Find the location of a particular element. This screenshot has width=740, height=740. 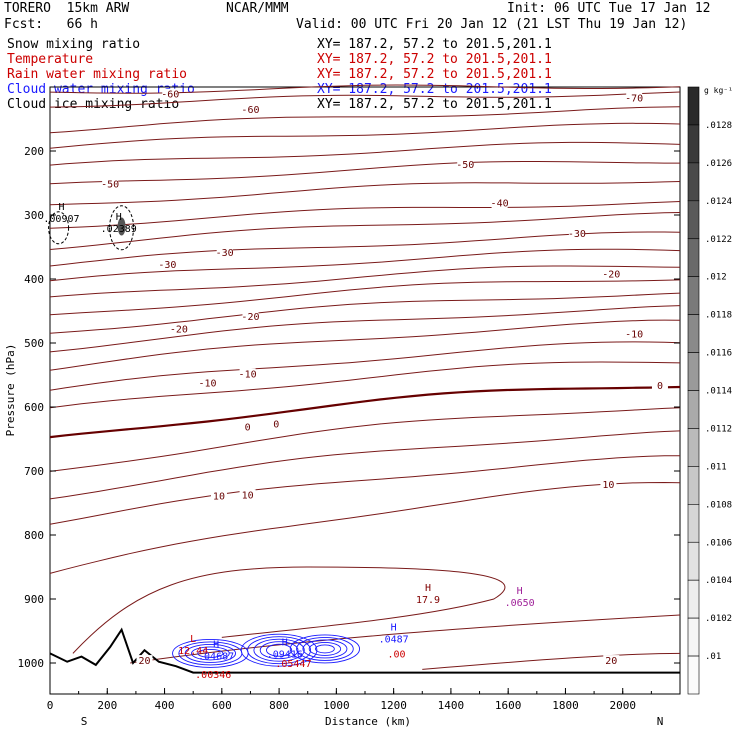

extremum-value: .04687 is located at coordinates (216, 656).